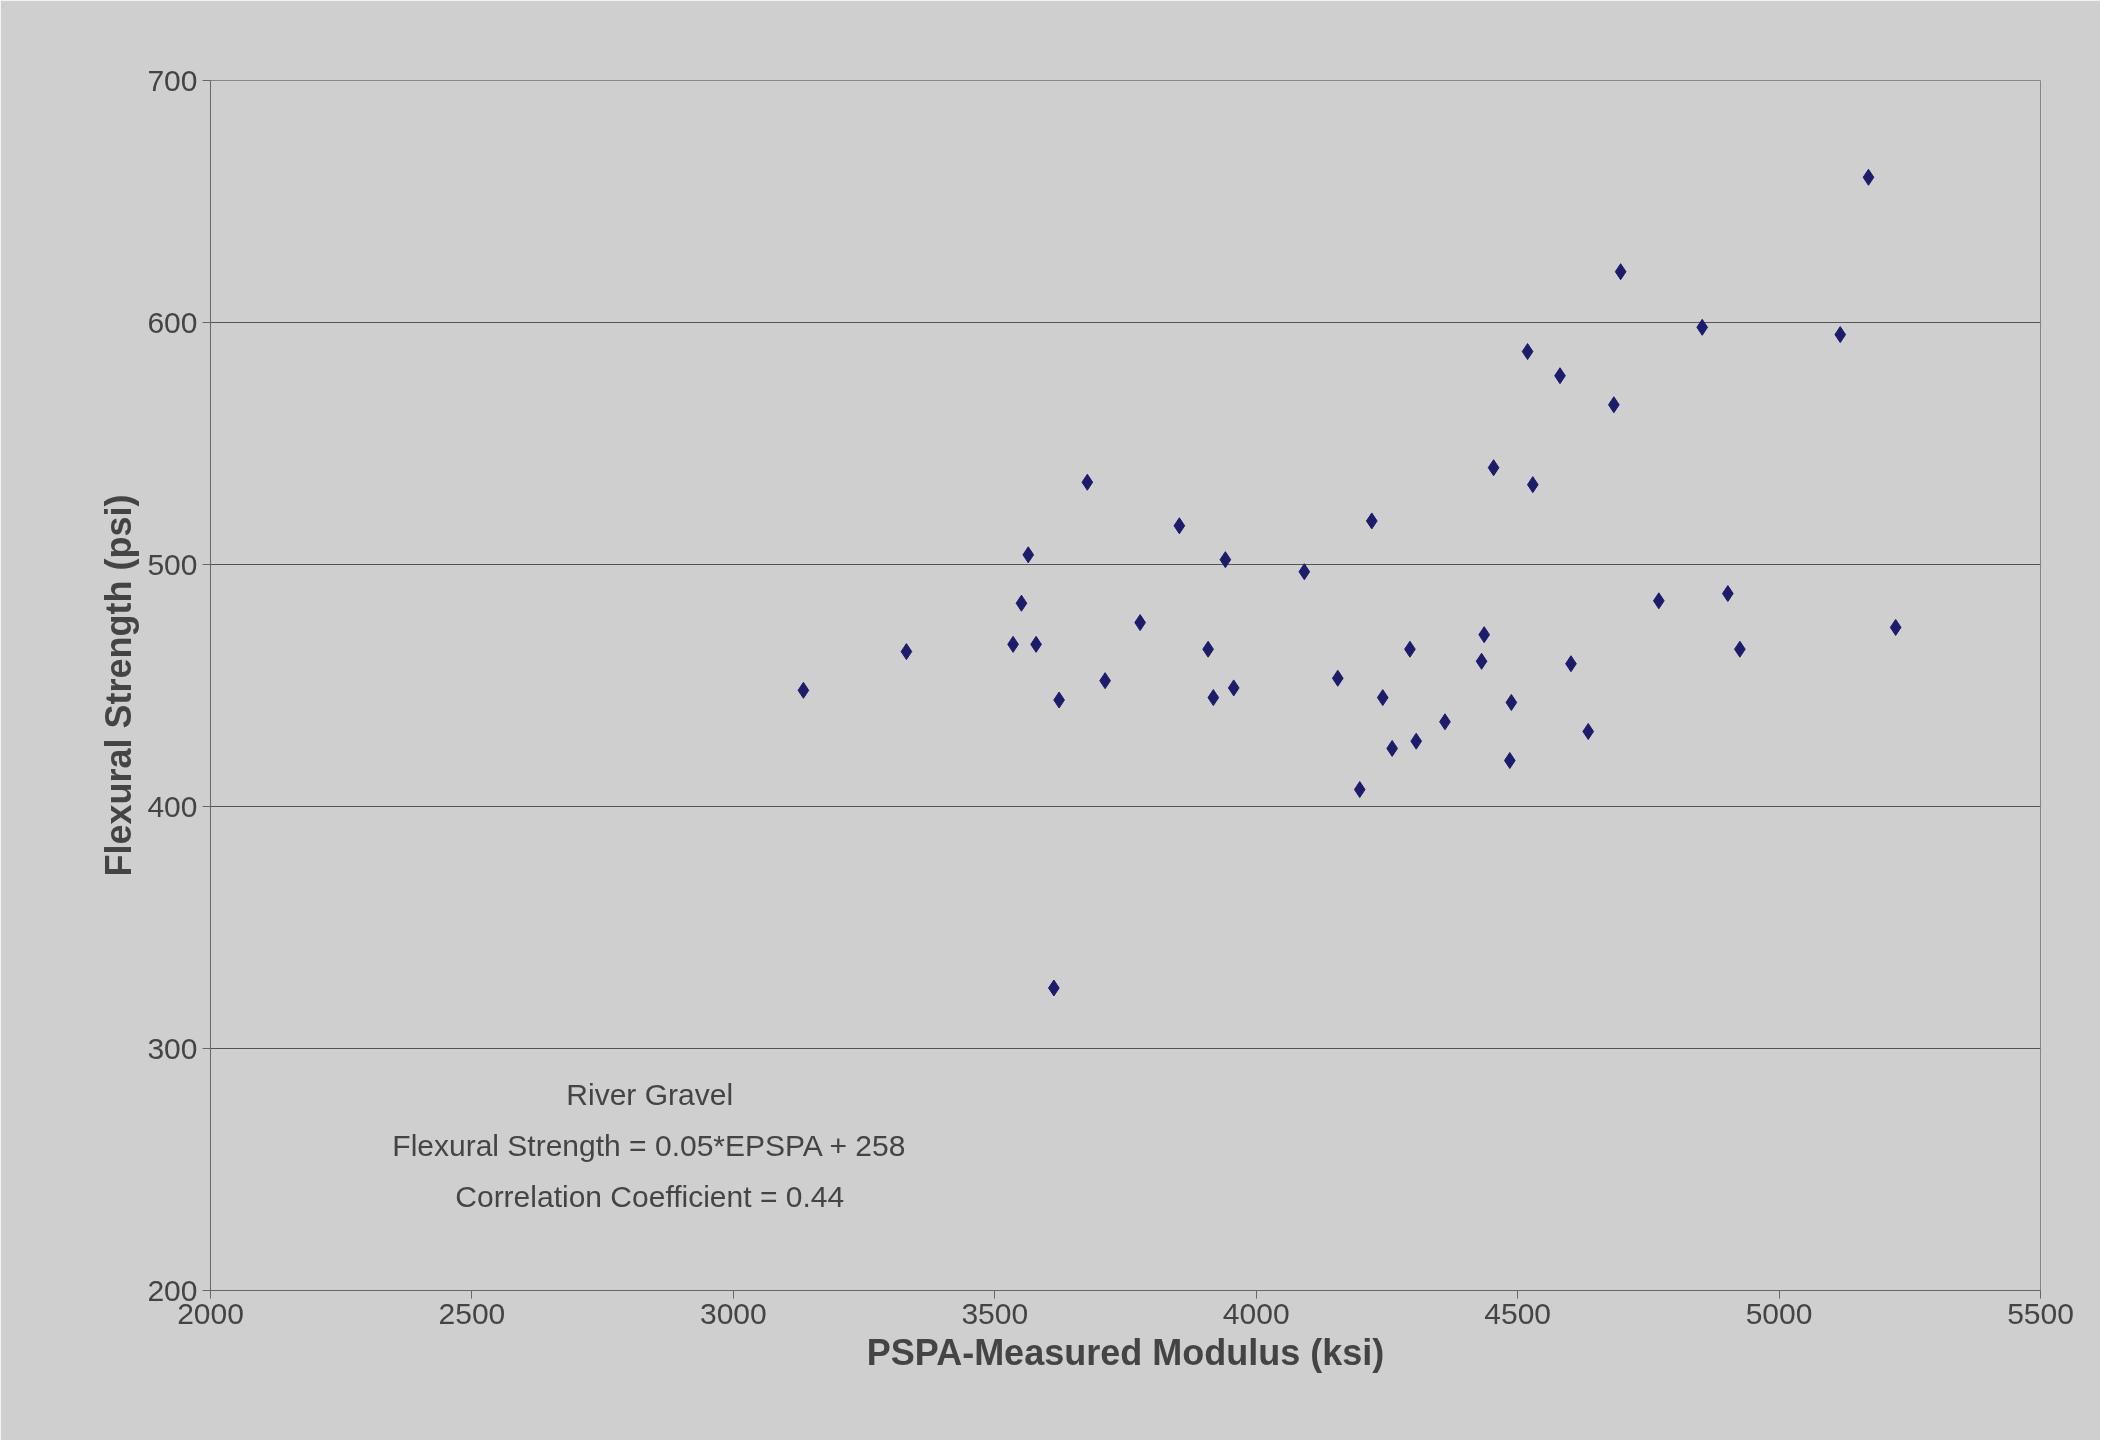  I want to click on x-tick-label: 5500, so click(2040, 1313).